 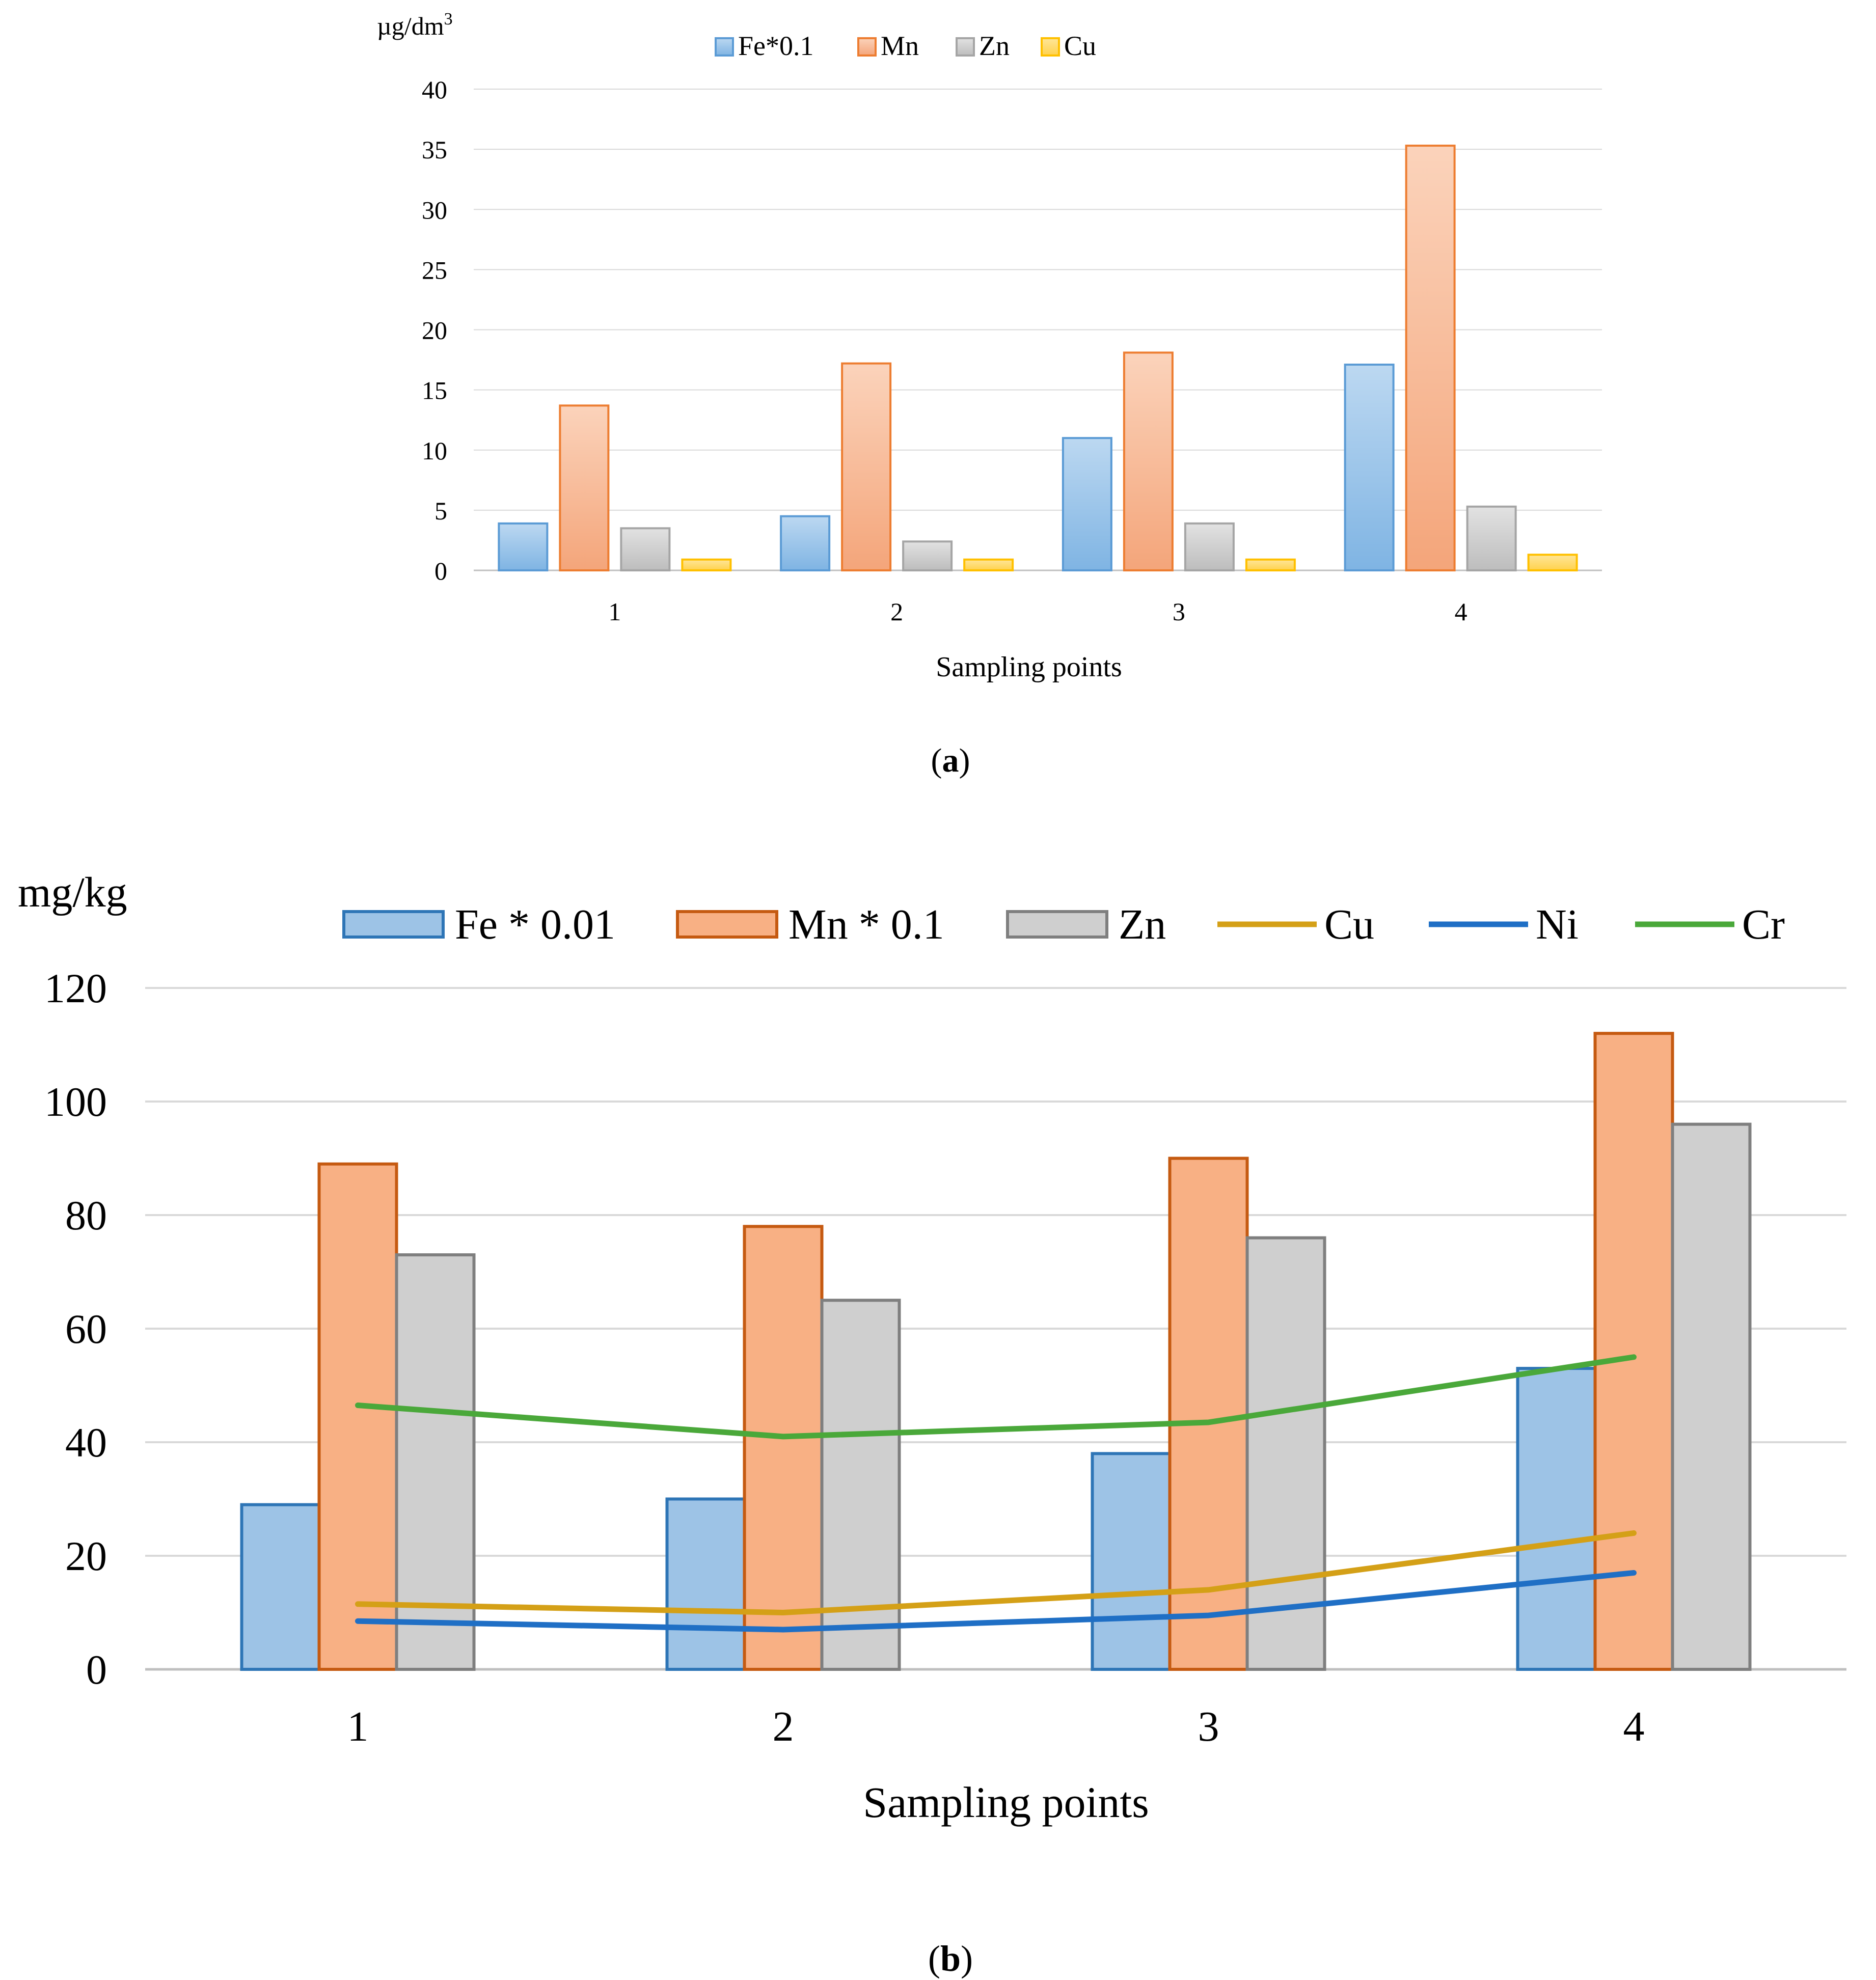 What do you see at coordinates (86, 1329) in the screenshot?
I see `chart-b-y-tick-60: 60` at bounding box center [86, 1329].